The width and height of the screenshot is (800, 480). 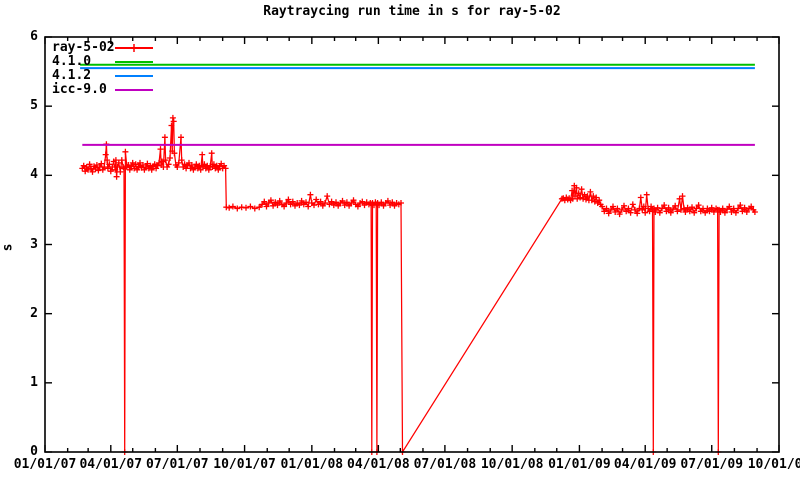 What do you see at coordinates (72, 61) in the screenshot?
I see `legend-label-4-1-0: 4.1.0` at bounding box center [72, 61].